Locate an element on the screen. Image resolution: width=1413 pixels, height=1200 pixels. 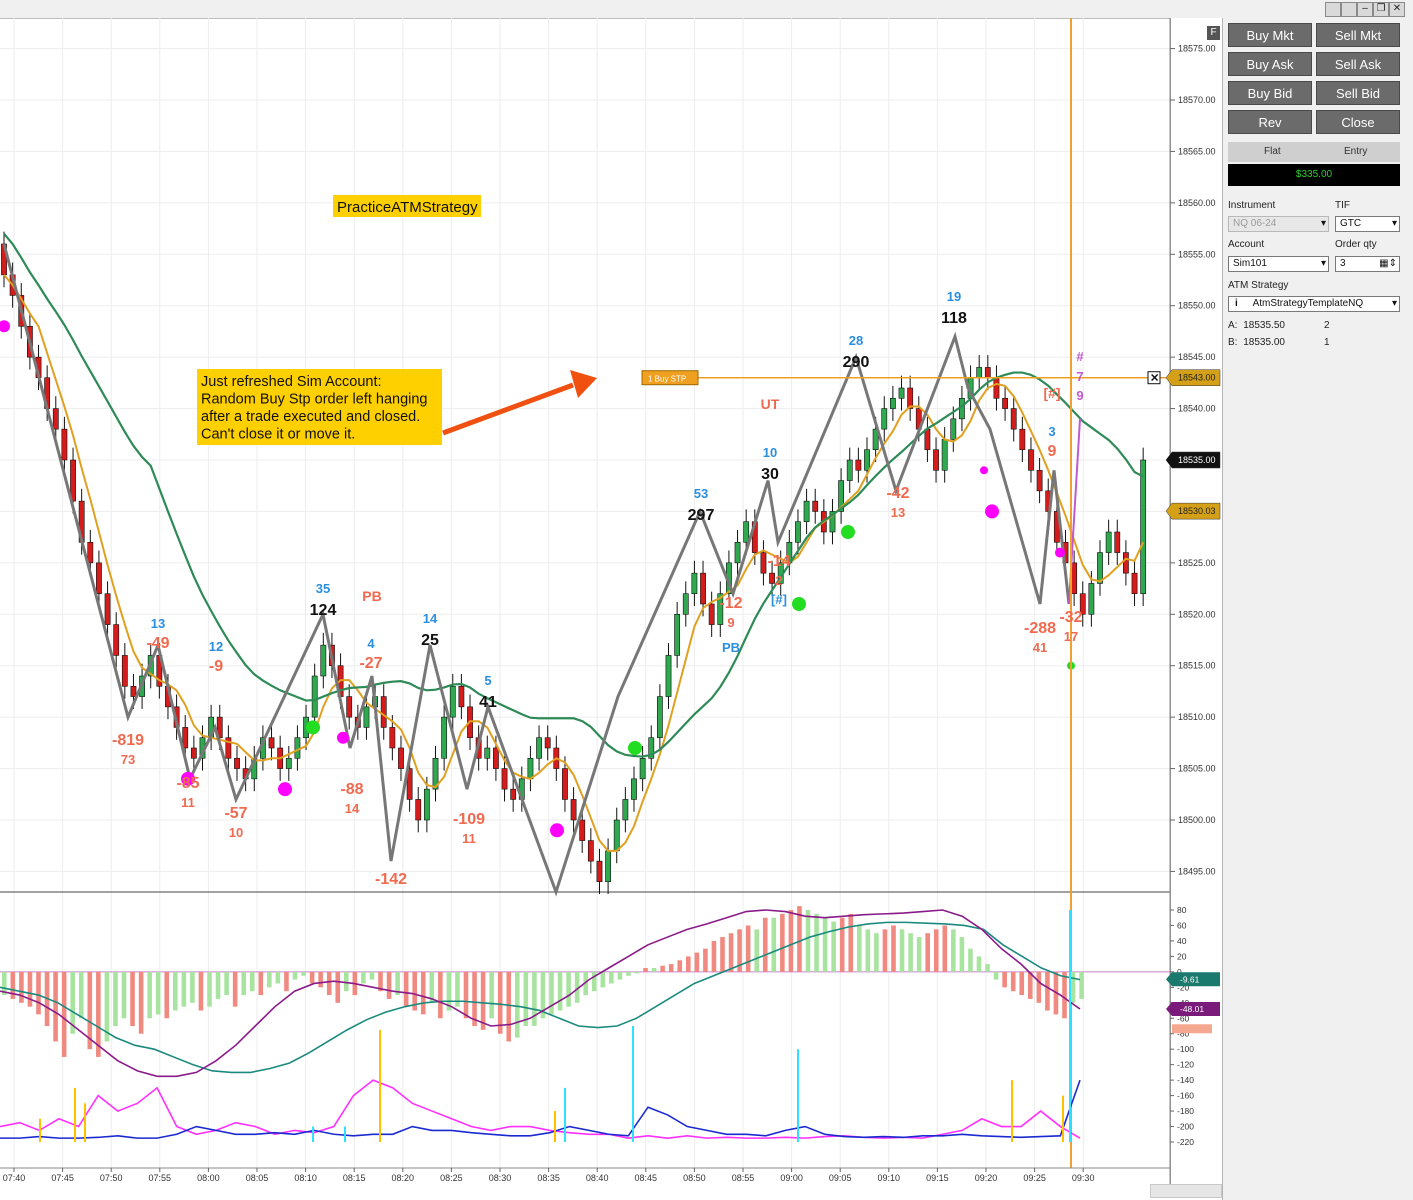
price-tag is located at coordinates (1193, 460).